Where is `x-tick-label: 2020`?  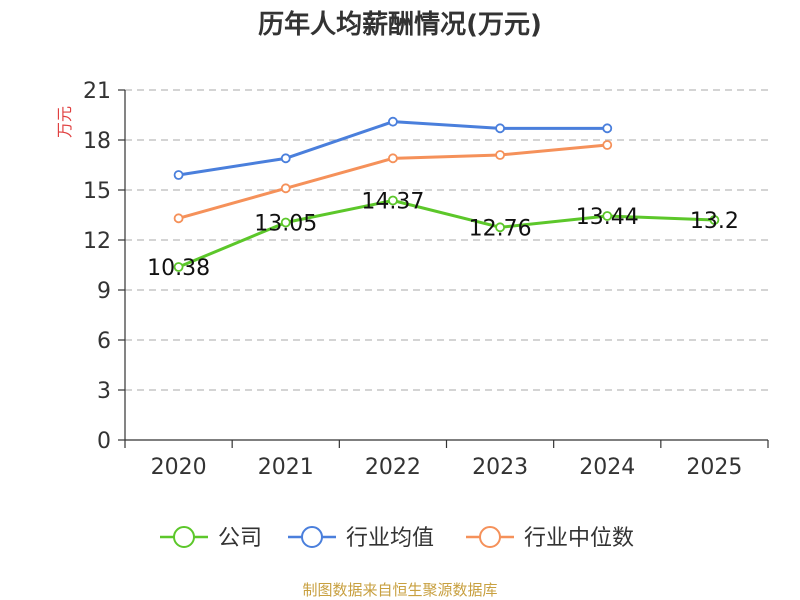 x-tick-label: 2020 is located at coordinates (179, 467).